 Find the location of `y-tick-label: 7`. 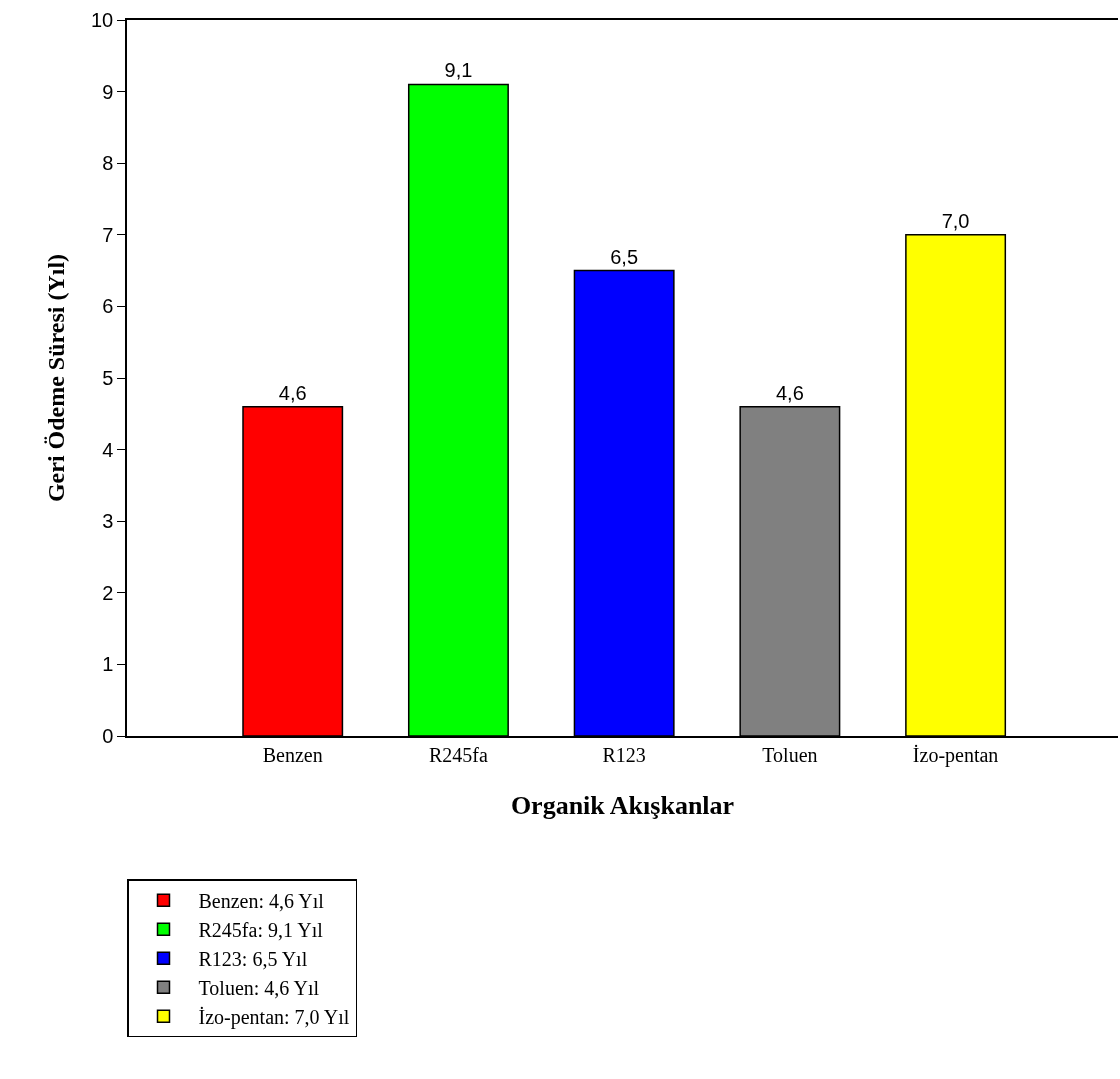

y-tick-label: 7 is located at coordinates (108, 234).